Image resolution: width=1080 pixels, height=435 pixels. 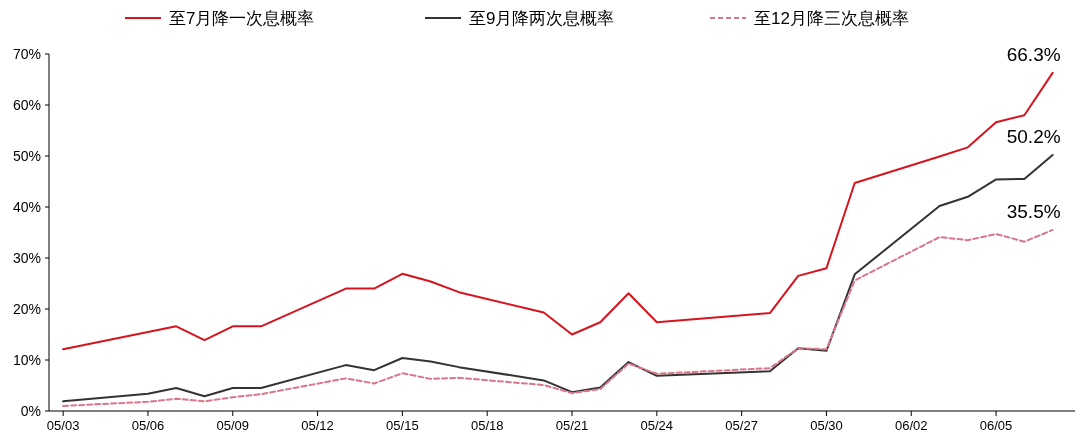 What do you see at coordinates (402, 425) in the screenshot?
I see `x-tick-label: 05/15` at bounding box center [402, 425].